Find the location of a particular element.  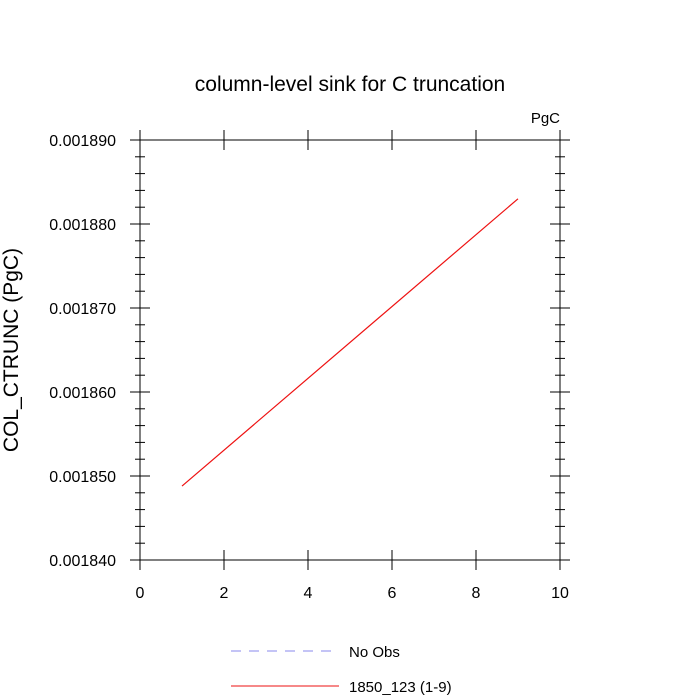

x-tick-label: 2 is located at coordinates (224, 593).